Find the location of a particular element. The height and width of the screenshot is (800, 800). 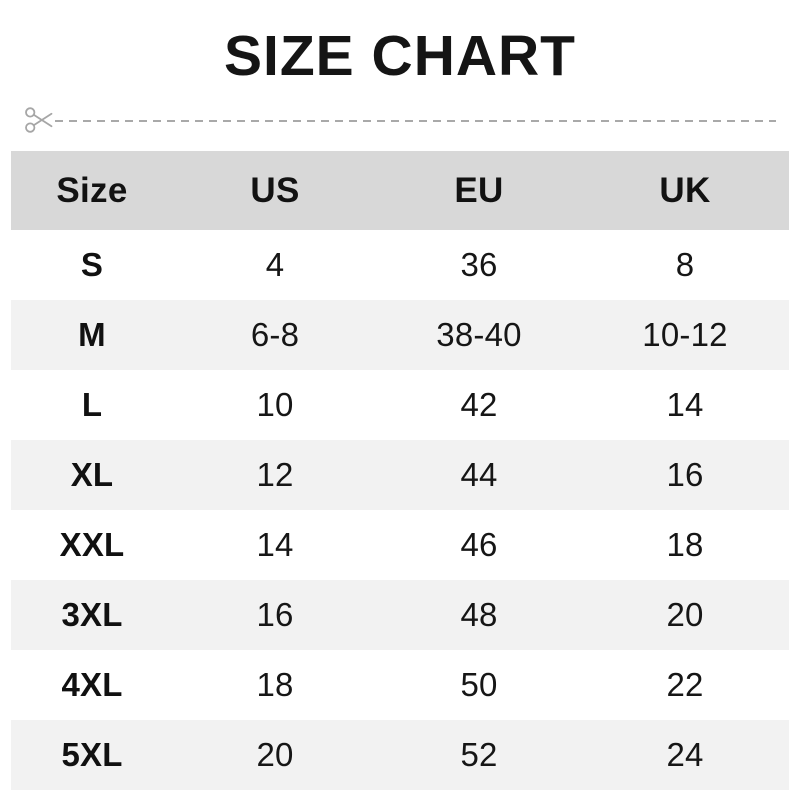

cell-uk: 10-12 is located at coordinates (685, 335).